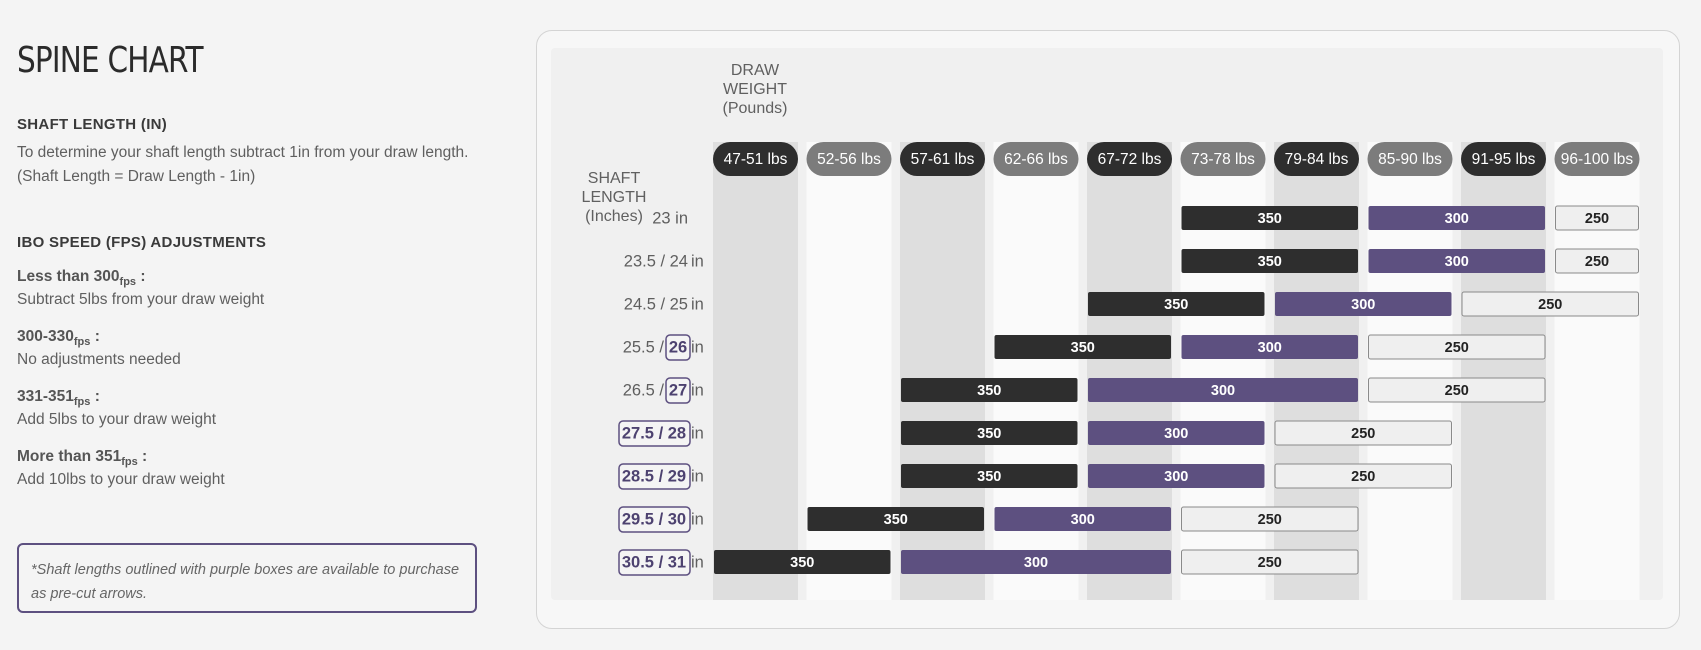 This screenshot has height=650, width=1701. Describe the element at coordinates (755, 70) in the screenshot. I see `draw-weight-title: DRAW` at that location.